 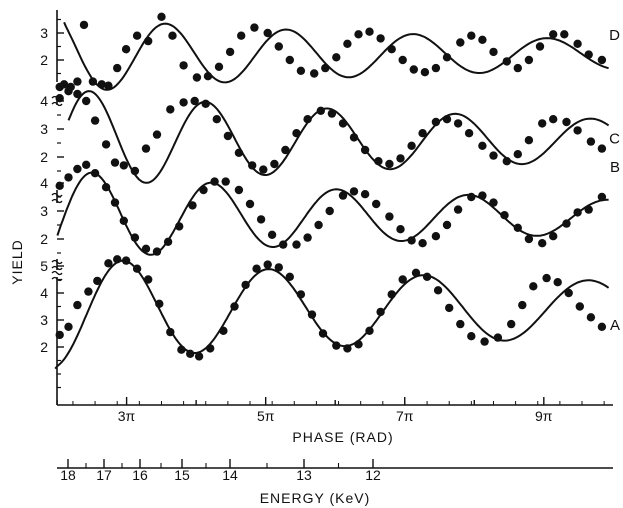 What do you see at coordinates (44, 266) in the screenshot?
I see `y-tick-label: 5` at bounding box center [44, 266].